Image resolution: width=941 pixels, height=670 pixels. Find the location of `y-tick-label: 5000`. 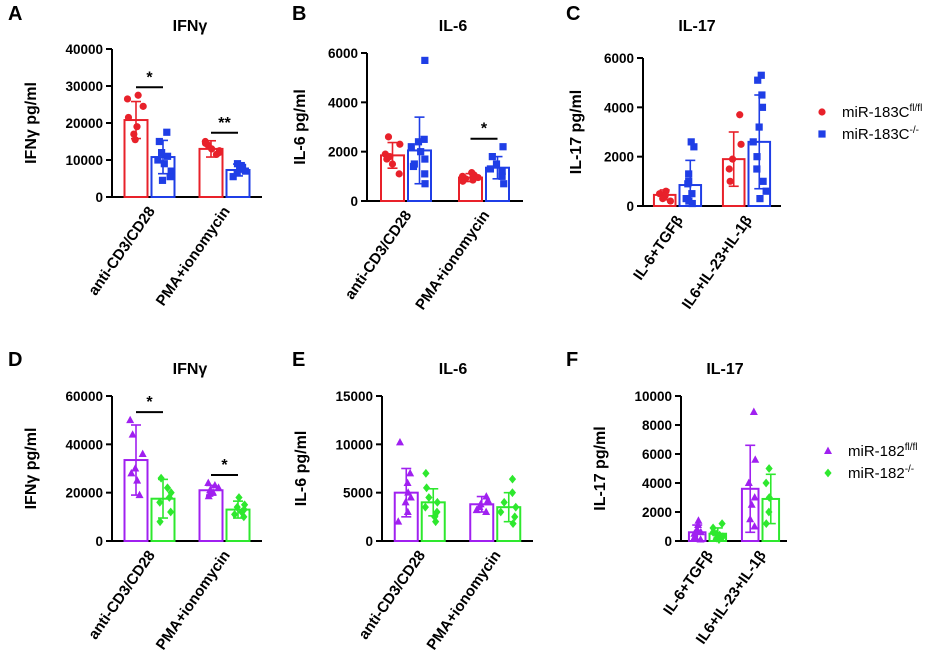

y-tick-label: 5000 is located at coordinates (358, 493).